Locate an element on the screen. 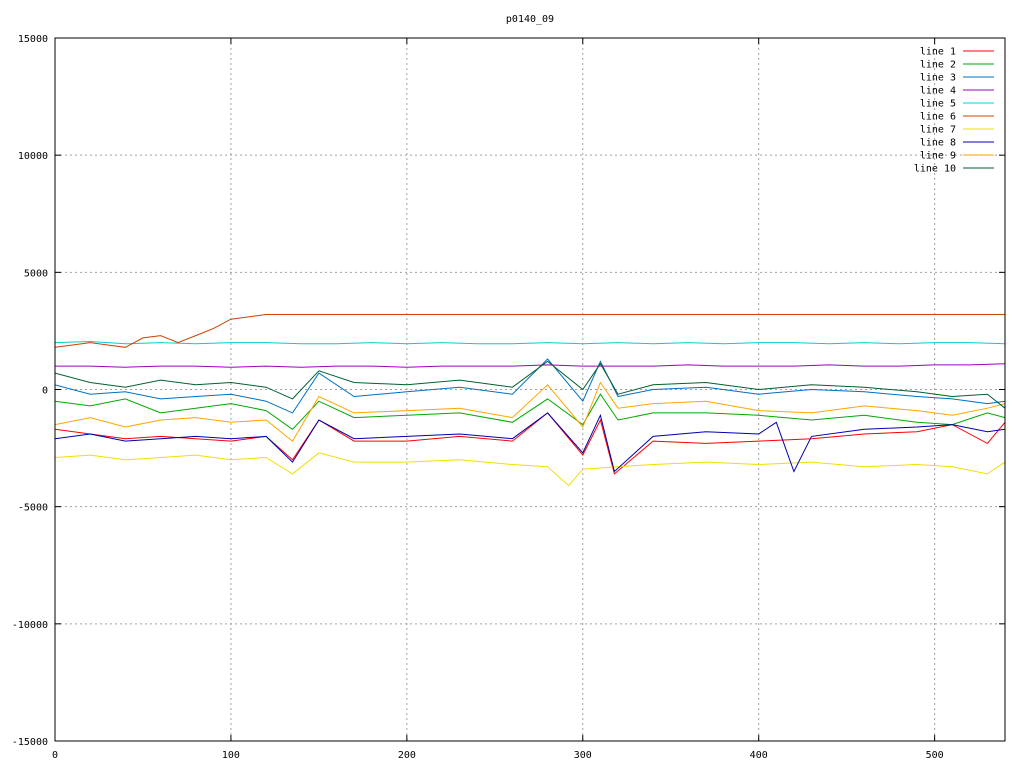 The width and height of the screenshot is (1024, 768). legend-label: line 4 is located at coordinates (938, 91).